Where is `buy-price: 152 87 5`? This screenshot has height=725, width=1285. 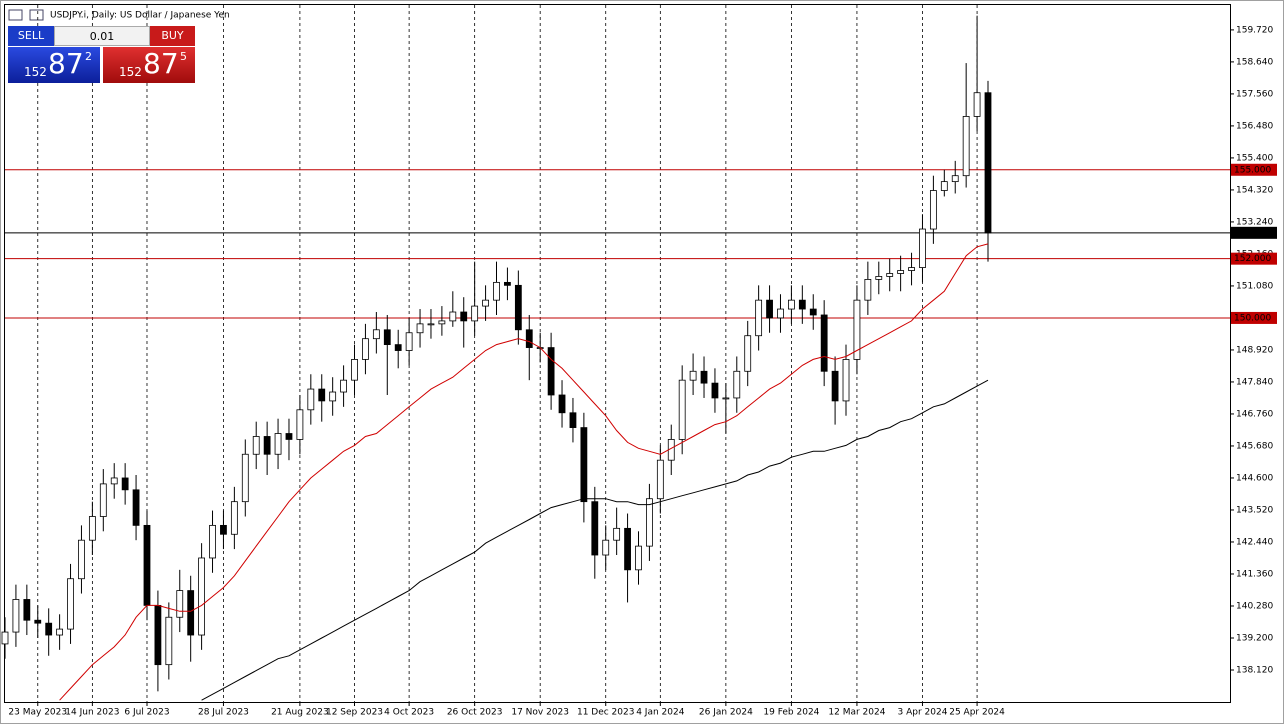 buy-price: 152 87 5 is located at coordinates (149, 65).